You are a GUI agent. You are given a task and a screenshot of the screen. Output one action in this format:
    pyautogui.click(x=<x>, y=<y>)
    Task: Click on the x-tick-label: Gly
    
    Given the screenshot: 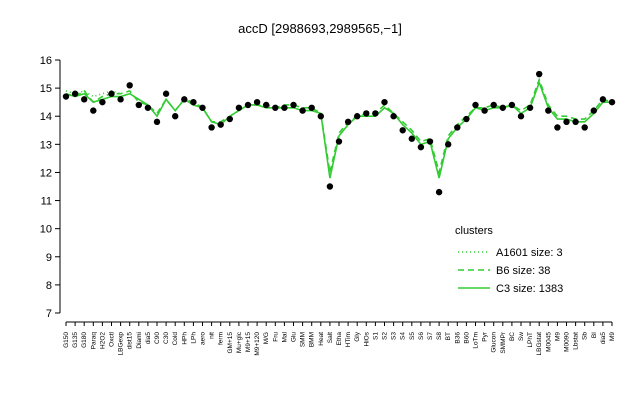 What is the action you would take?
    pyautogui.click(x=357, y=336)
    